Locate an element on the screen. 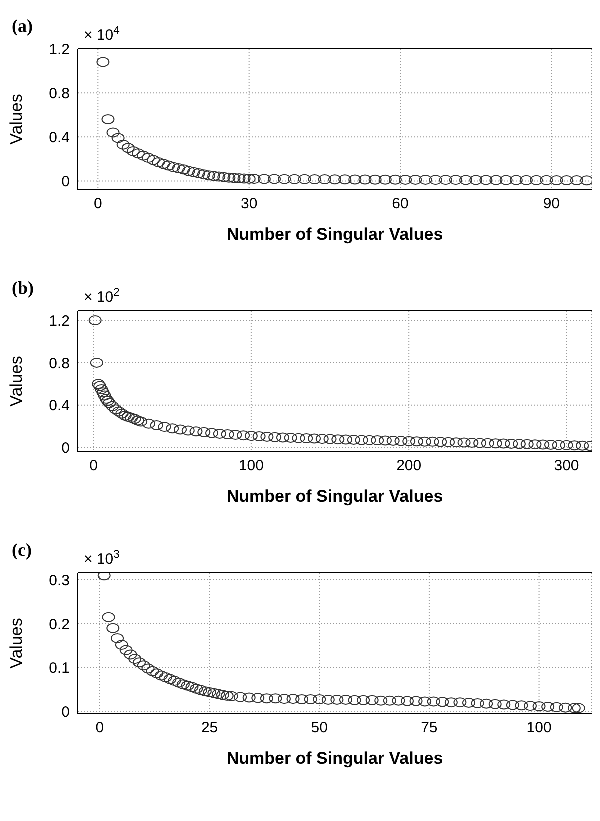 This screenshot has height=821, width=600. x-tick-label: 50 is located at coordinates (319, 728).